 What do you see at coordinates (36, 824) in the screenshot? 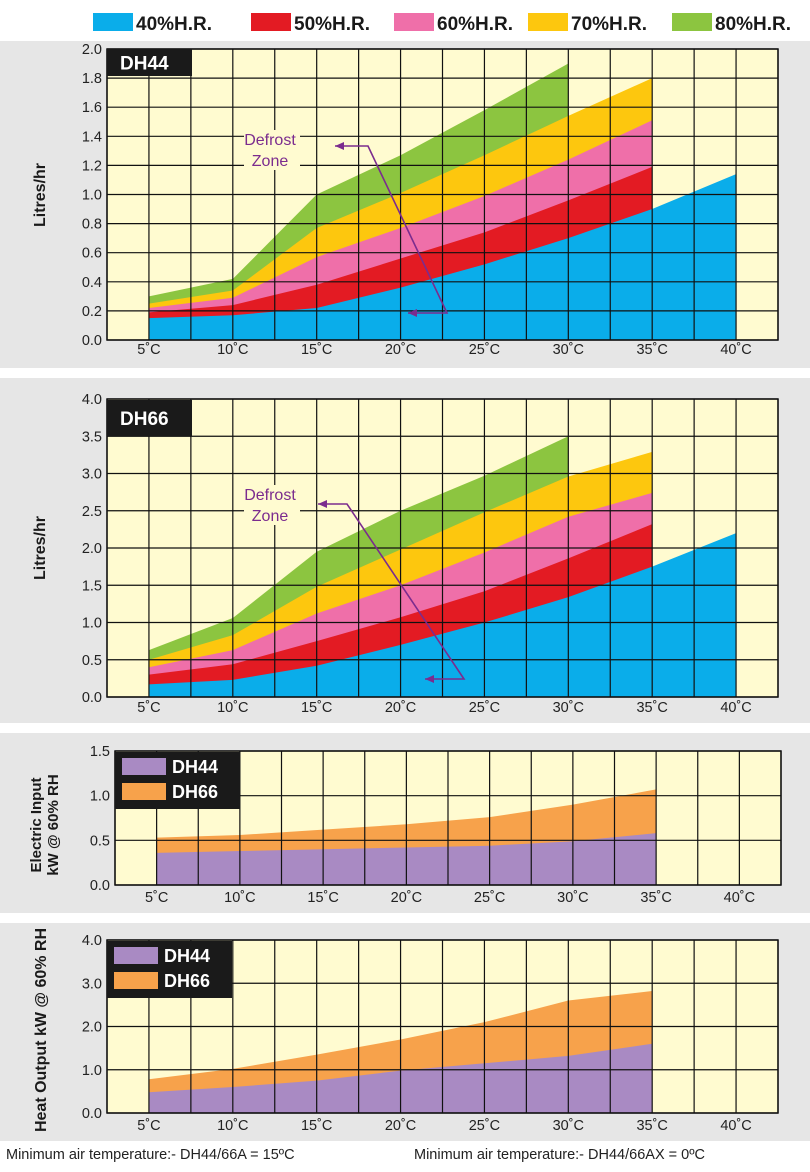
I see `y-axis-title-line: Electric Input` at bounding box center [36, 824].